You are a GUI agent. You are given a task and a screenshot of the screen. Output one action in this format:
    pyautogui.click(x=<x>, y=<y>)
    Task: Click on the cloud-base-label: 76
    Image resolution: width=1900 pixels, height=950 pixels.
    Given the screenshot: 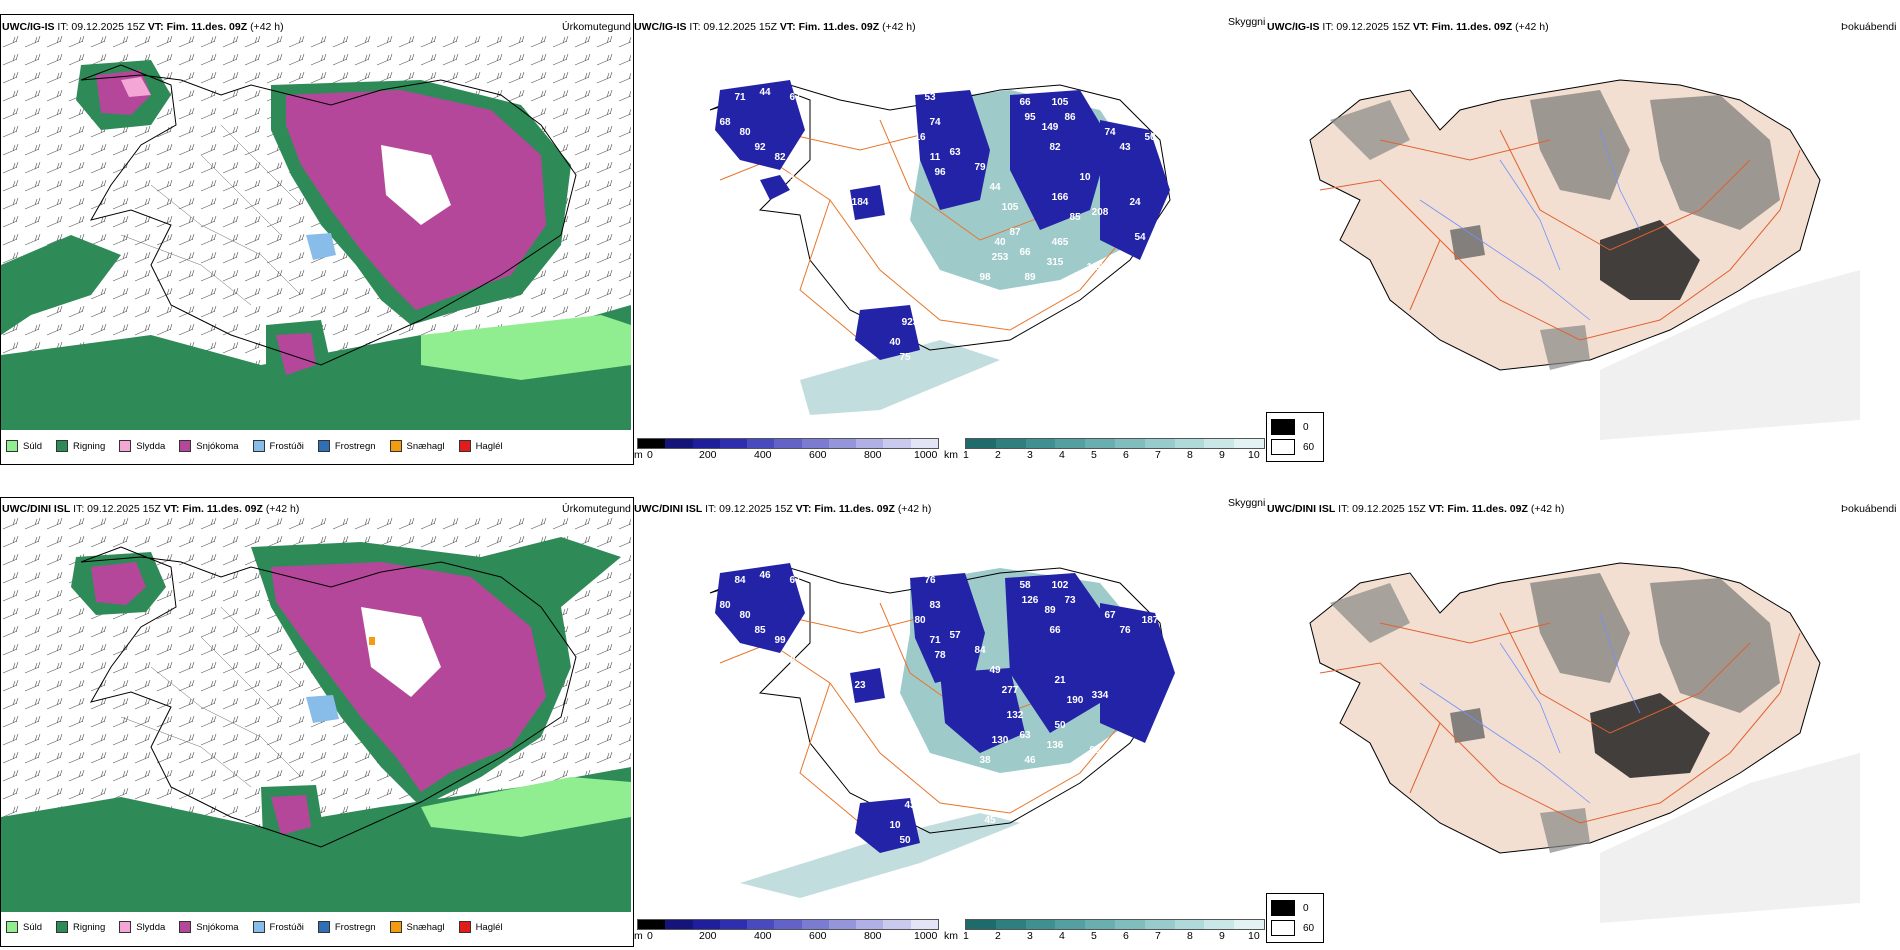 What is the action you would take?
    pyautogui.click(x=930, y=580)
    